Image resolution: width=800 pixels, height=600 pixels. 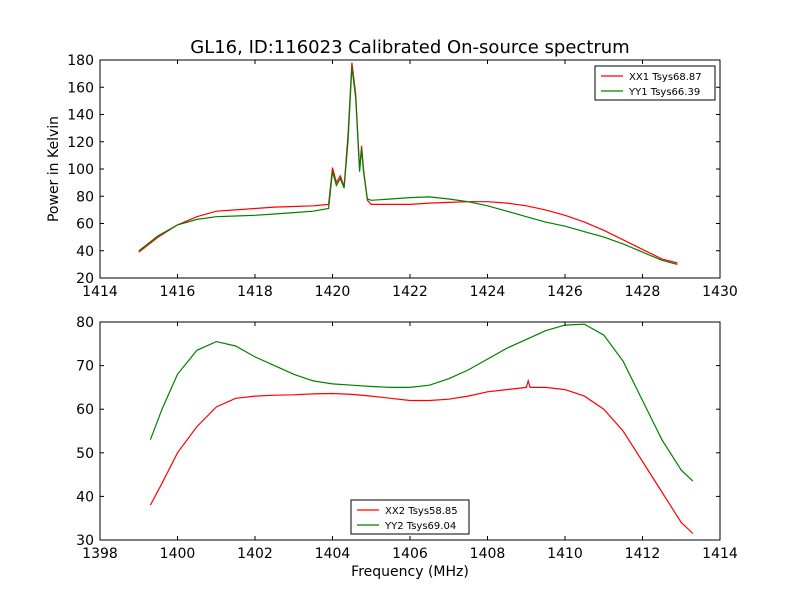 I want to click on y-tick-label: 160, so click(x=80, y=88).